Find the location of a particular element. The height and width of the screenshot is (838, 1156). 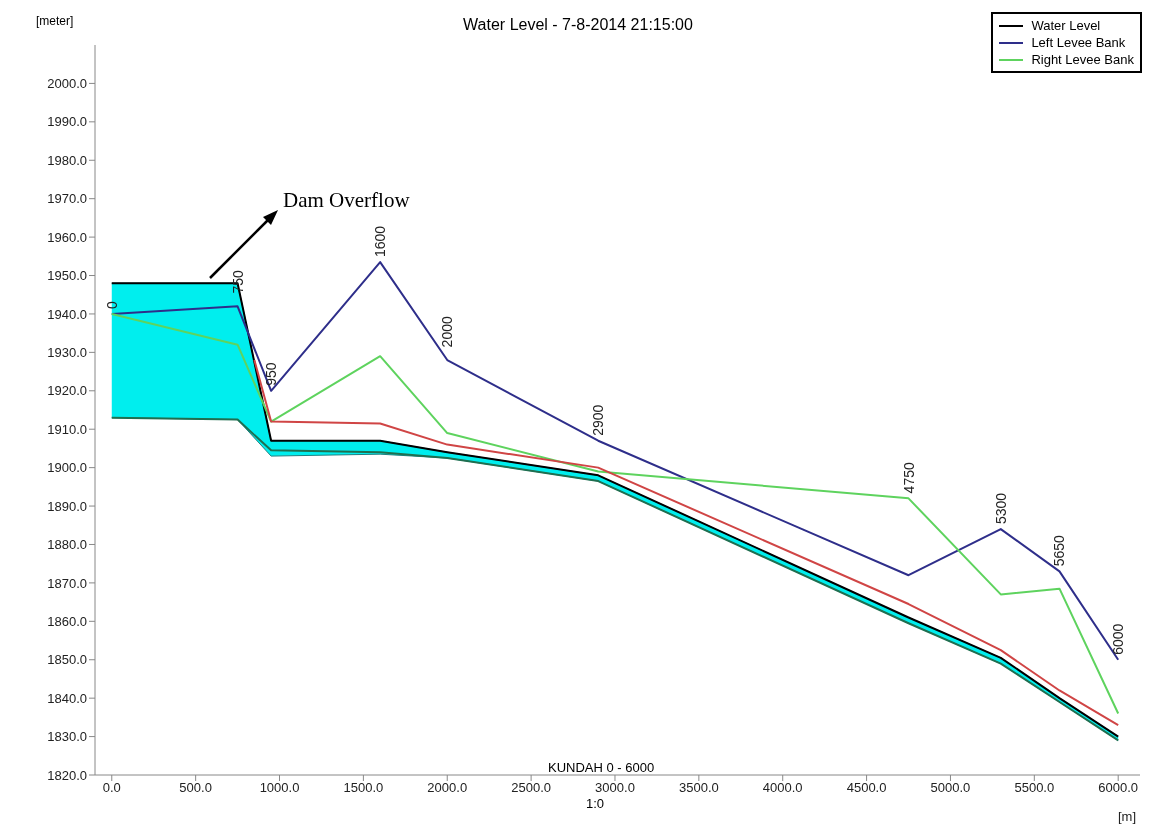

y-axis-title: [meter] is located at coordinates (55, 21).